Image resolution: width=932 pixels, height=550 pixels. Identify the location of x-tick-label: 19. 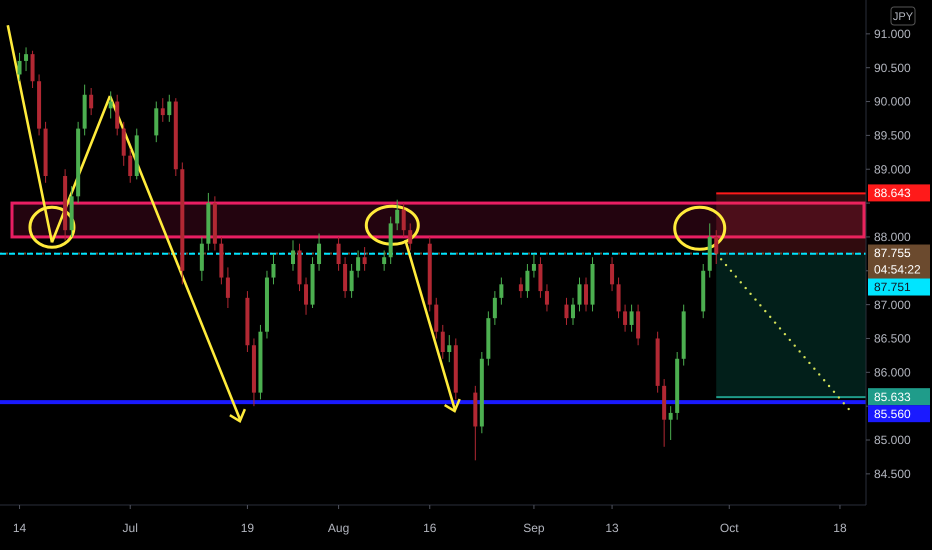
(247, 528).